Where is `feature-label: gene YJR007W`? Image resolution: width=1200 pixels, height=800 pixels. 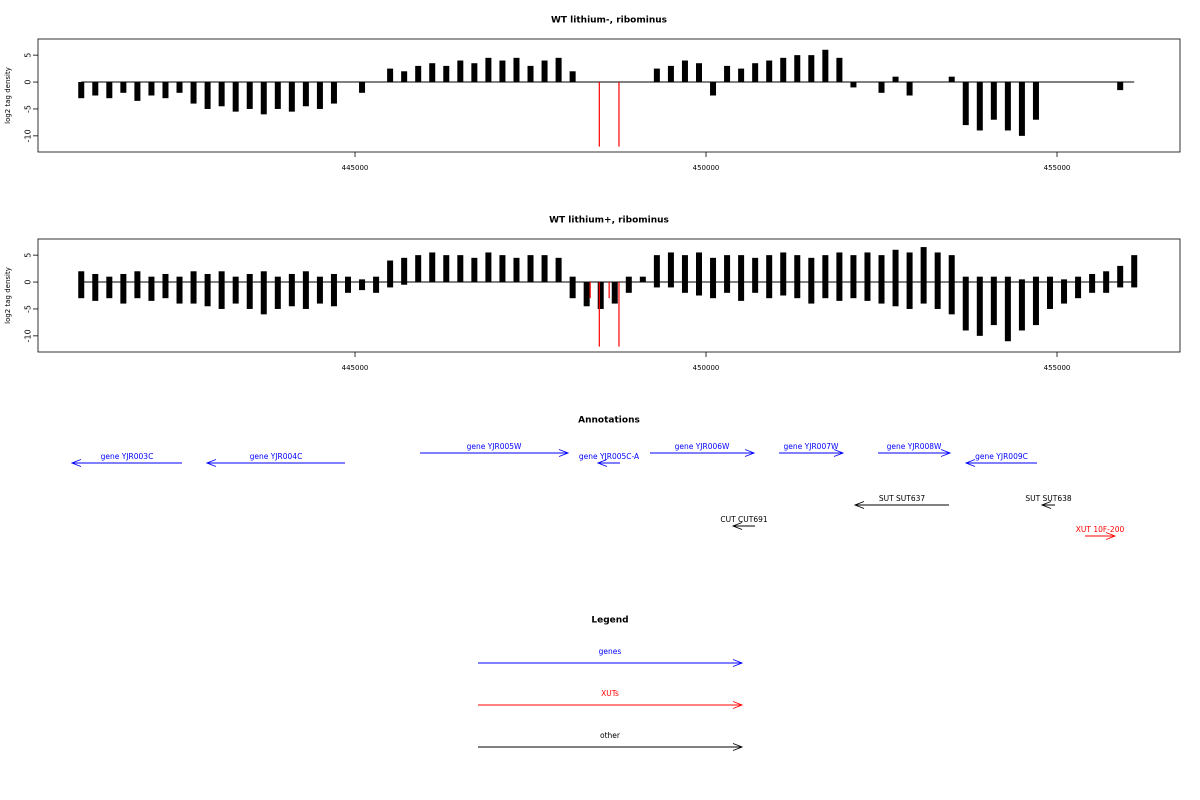
feature-label: gene YJR007W is located at coordinates (811, 446).